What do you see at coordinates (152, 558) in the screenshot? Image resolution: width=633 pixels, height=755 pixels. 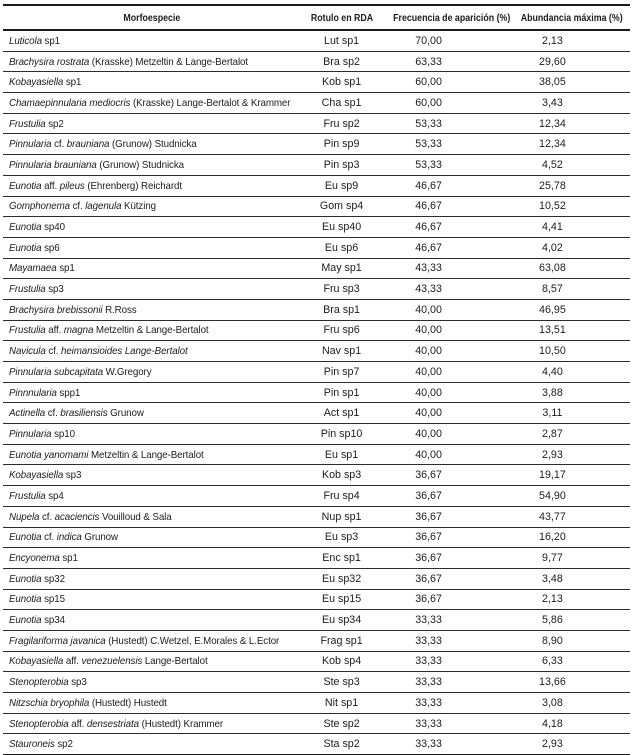 I see `morphospecies-cell: Encyonema sp1` at bounding box center [152, 558].